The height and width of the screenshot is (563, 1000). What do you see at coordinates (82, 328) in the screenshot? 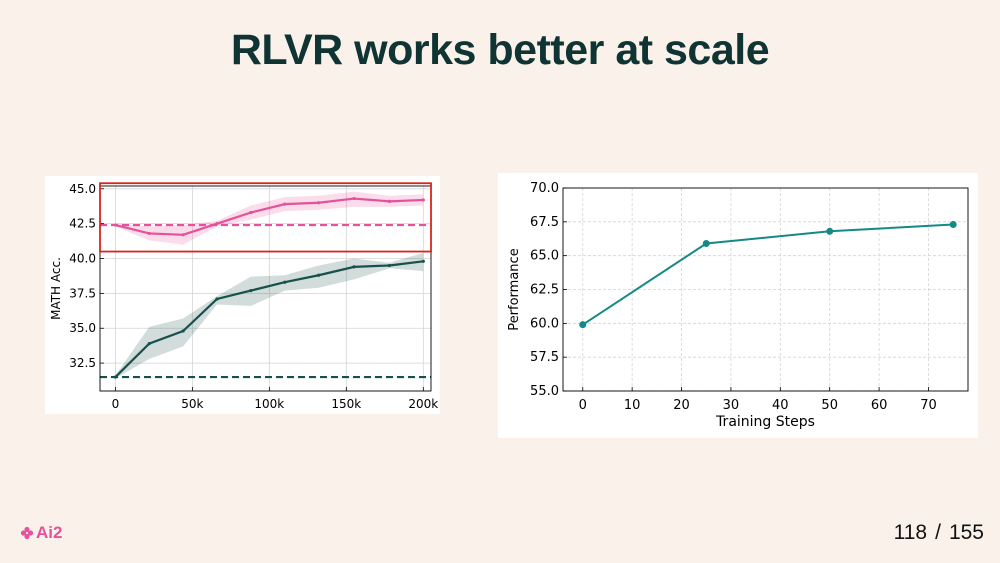
I see `y-tick-label: 35.0` at bounding box center [82, 328].